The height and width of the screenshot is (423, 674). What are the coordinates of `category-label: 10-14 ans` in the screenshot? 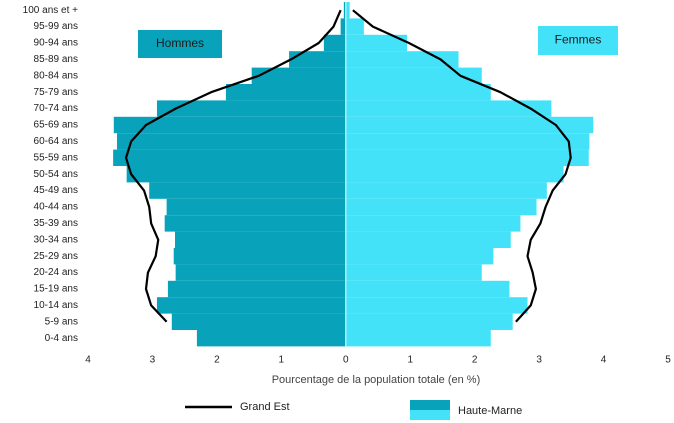 It's located at (56, 305).